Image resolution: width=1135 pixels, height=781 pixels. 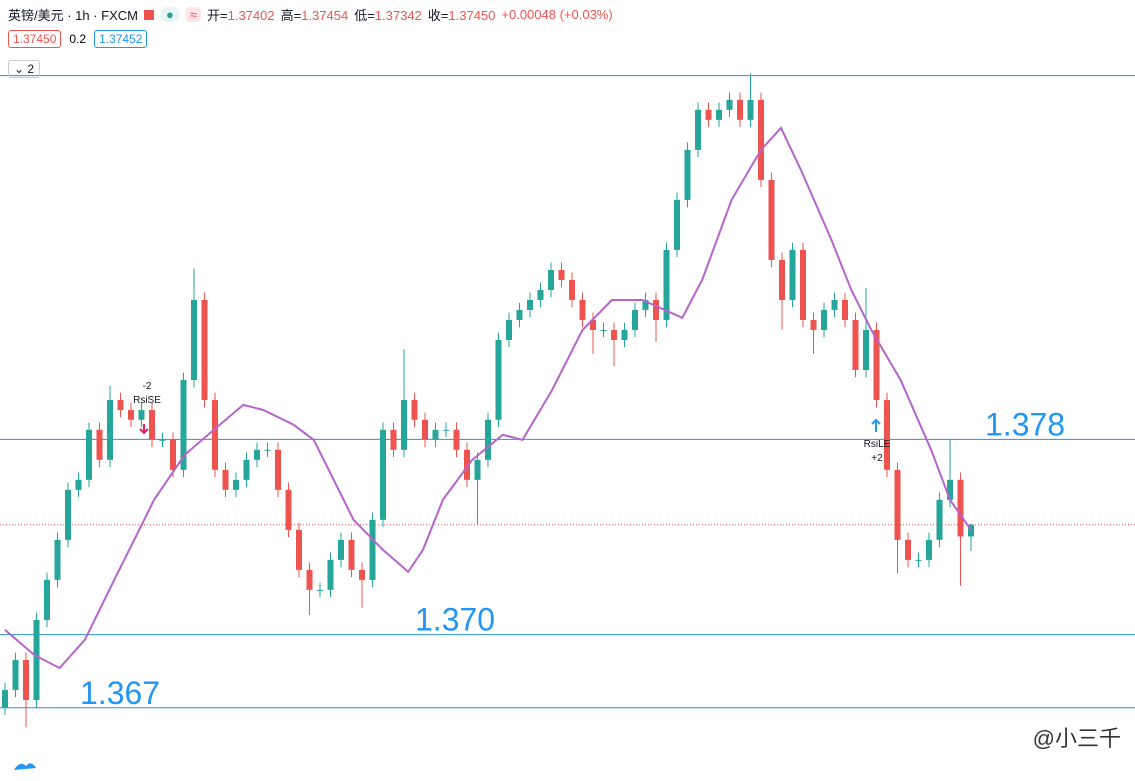 What do you see at coordinates (121, 39) in the screenshot?
I see `buy-button: 1.37452` at bounding box center [121, 39].